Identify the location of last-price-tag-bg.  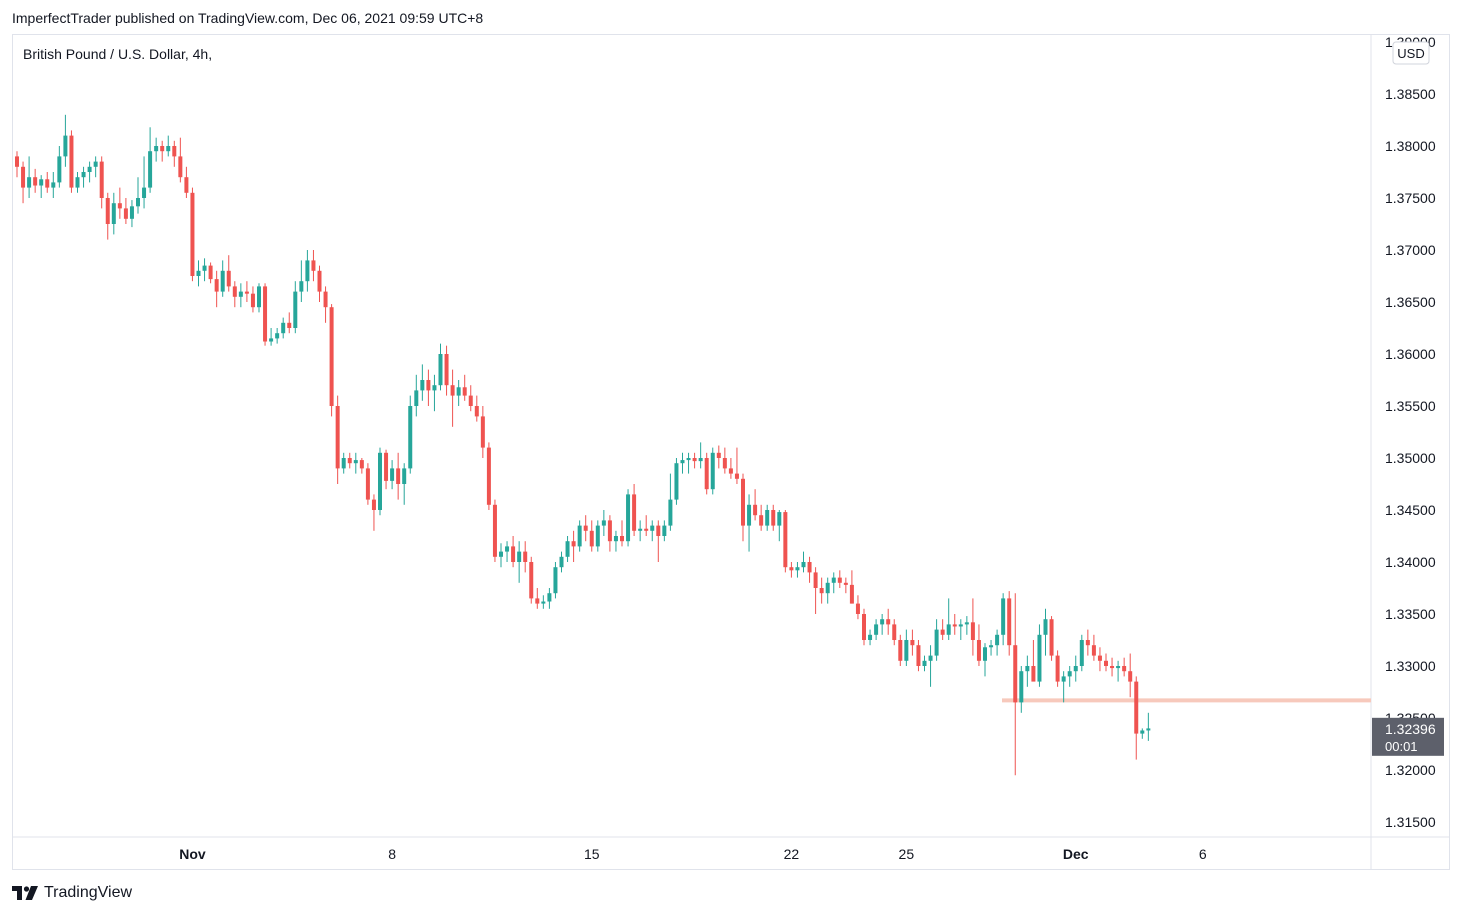
(1408, 736).